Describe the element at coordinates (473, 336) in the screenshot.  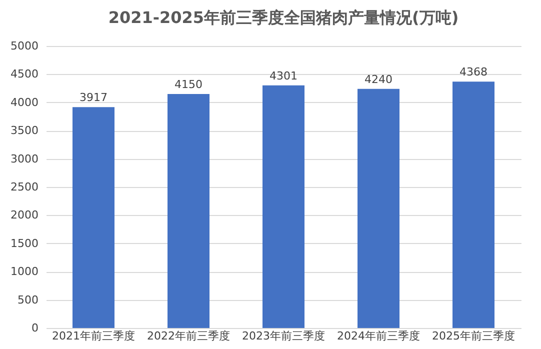
I see `x-tick-label: 2025年前三季度` at that location.